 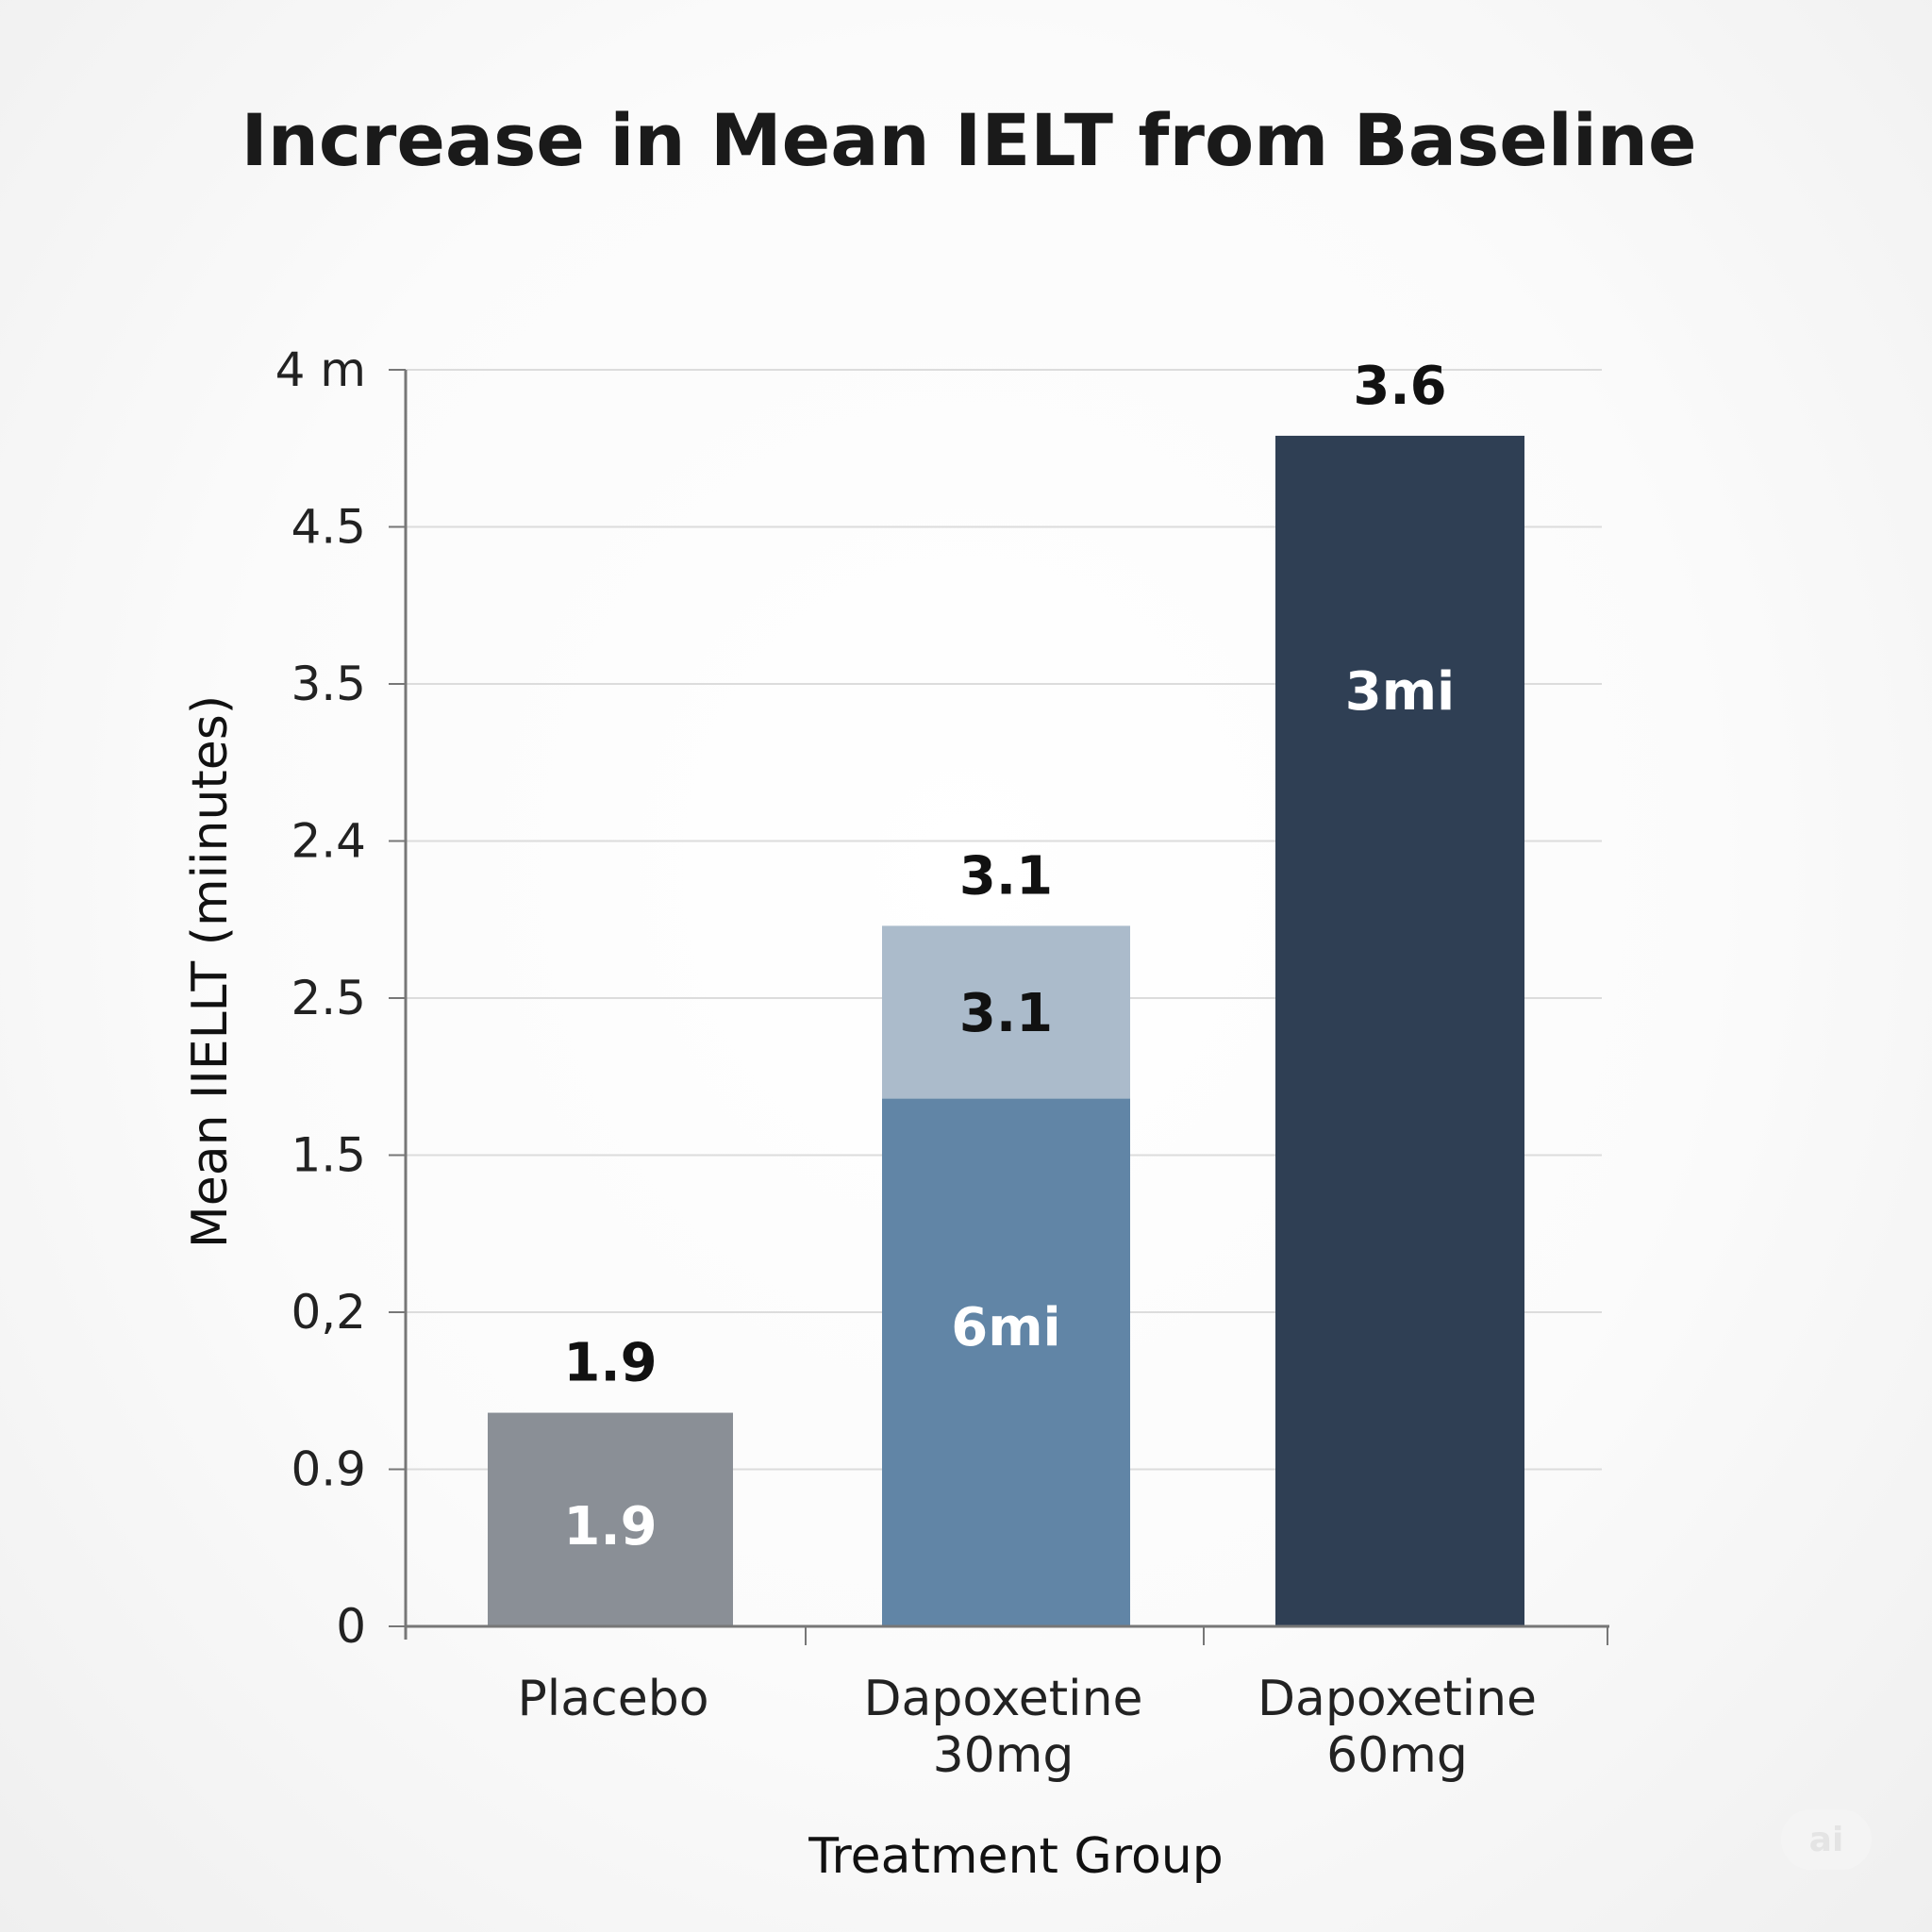 I want to click on bar-value-label: 1.9, so click(x=610, y=1363).